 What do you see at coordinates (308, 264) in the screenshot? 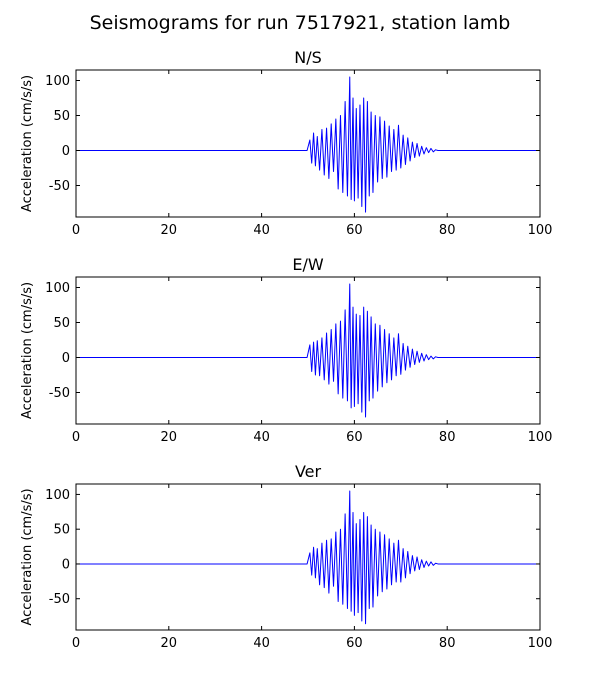
I see `panel-title: E/W` at bounding box center [308, 264].